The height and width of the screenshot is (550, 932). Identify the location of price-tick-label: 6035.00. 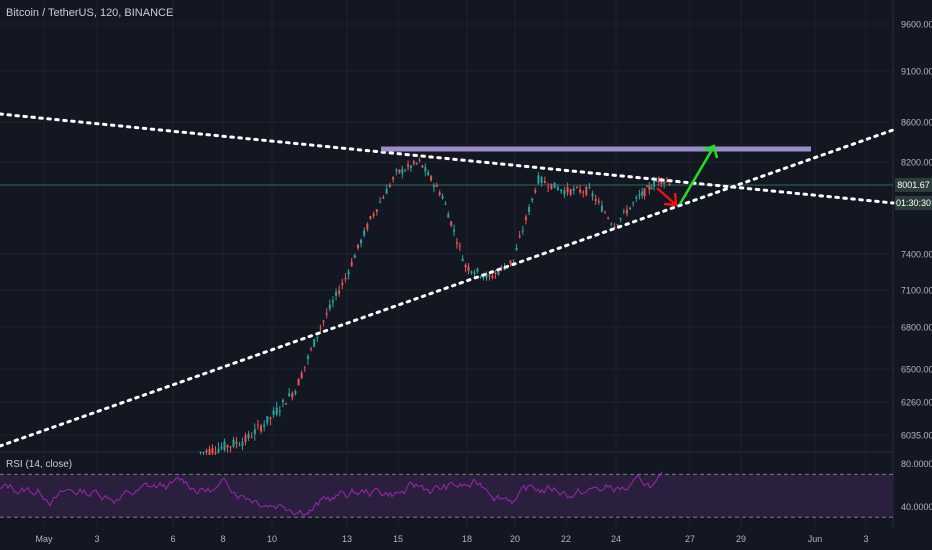
(916, 436).